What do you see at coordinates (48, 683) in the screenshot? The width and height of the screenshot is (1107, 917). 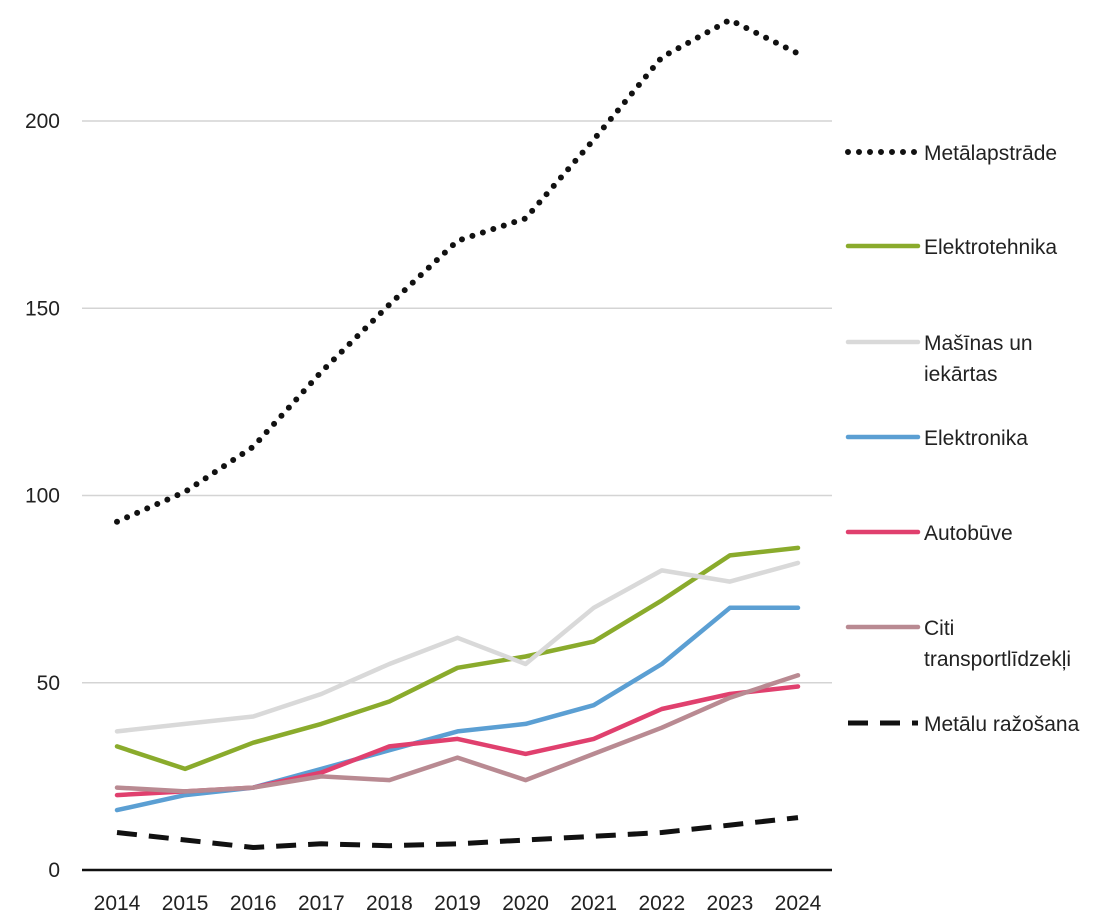 I see `y-tick-label: 50` at bounding box center [48, 683].